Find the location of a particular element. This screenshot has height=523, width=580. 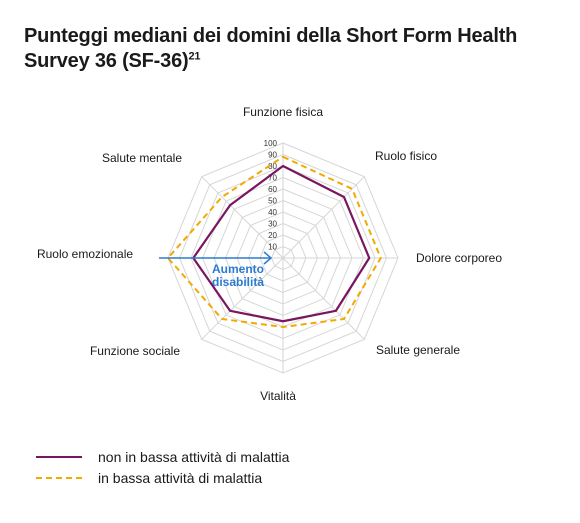

axis-label: Funzione fisica is located at coordinates (283, 112).